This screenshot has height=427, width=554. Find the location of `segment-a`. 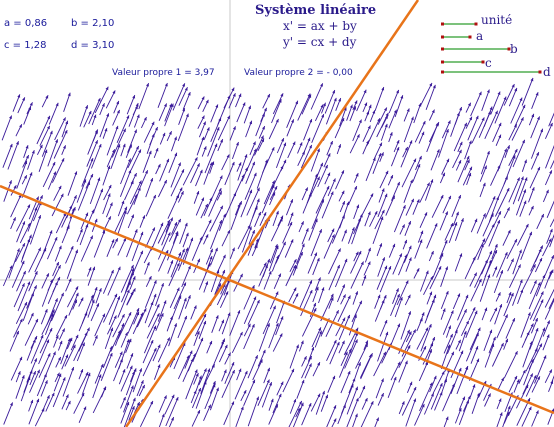

segment-a is located at coordinates (456, 37).